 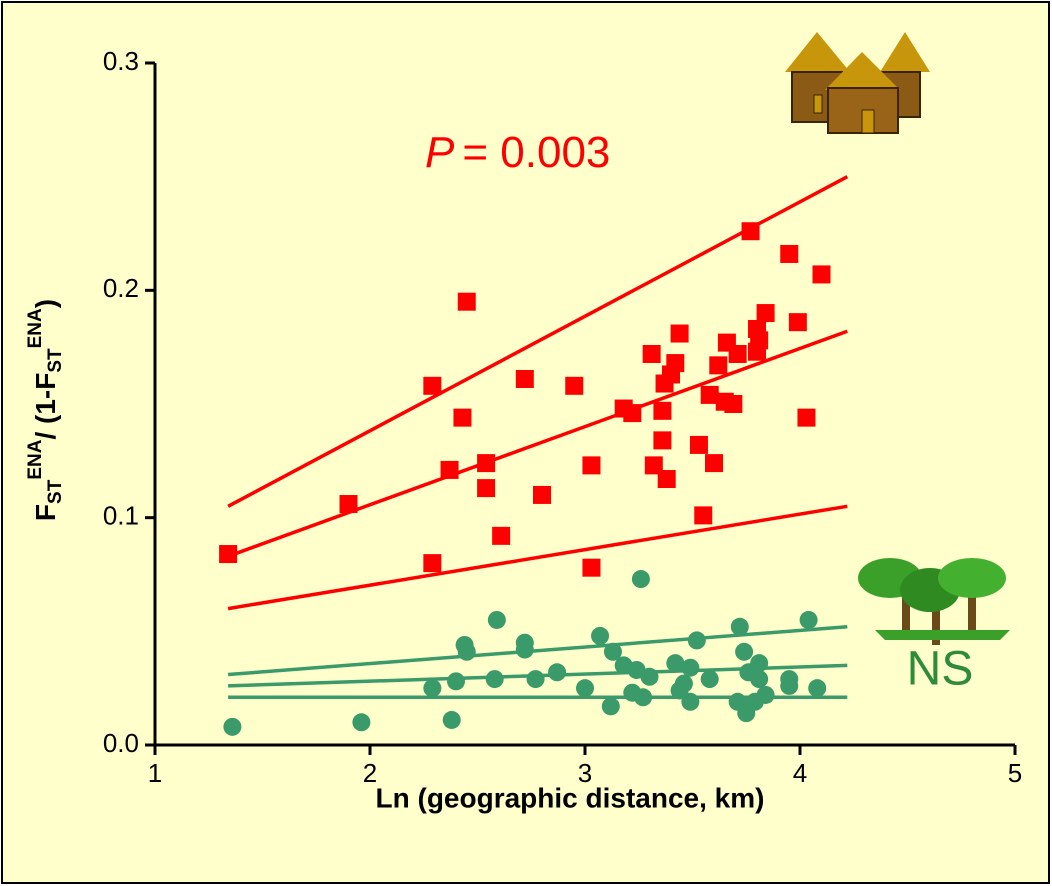 What do you see at coordinates (857, 83) in the screenshot?
I see `village-icon` at bounding box center [857, 83].